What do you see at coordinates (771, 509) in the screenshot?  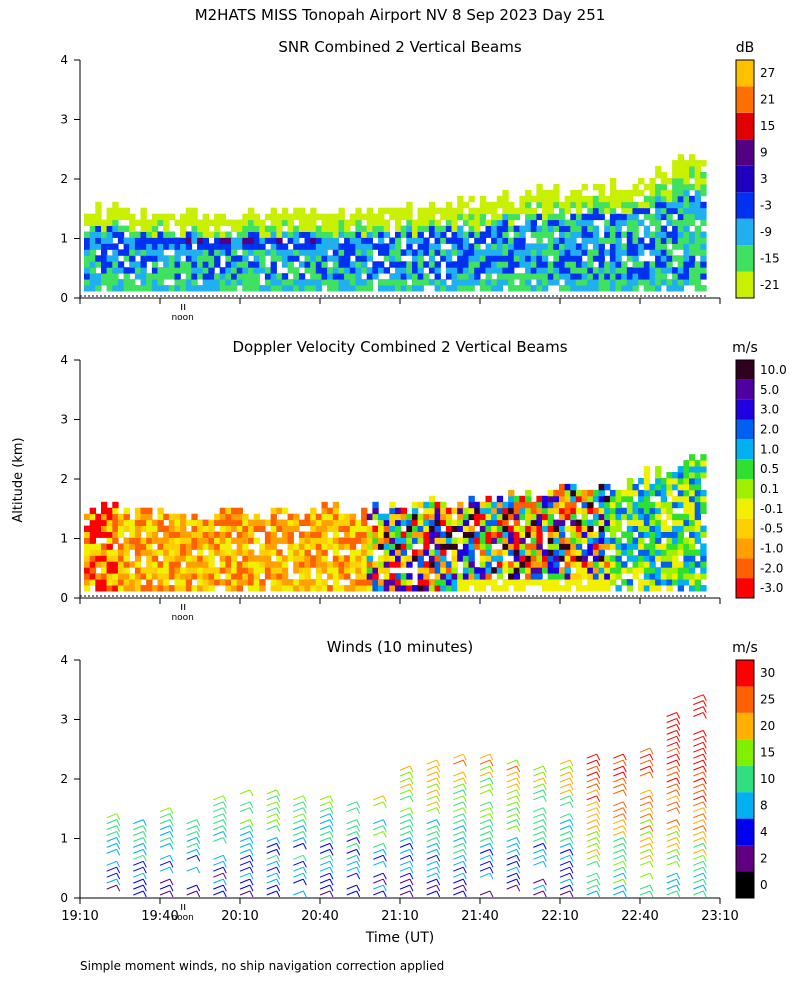 I see `colorbar-label: -0.1` at bounding box center [771, 509].